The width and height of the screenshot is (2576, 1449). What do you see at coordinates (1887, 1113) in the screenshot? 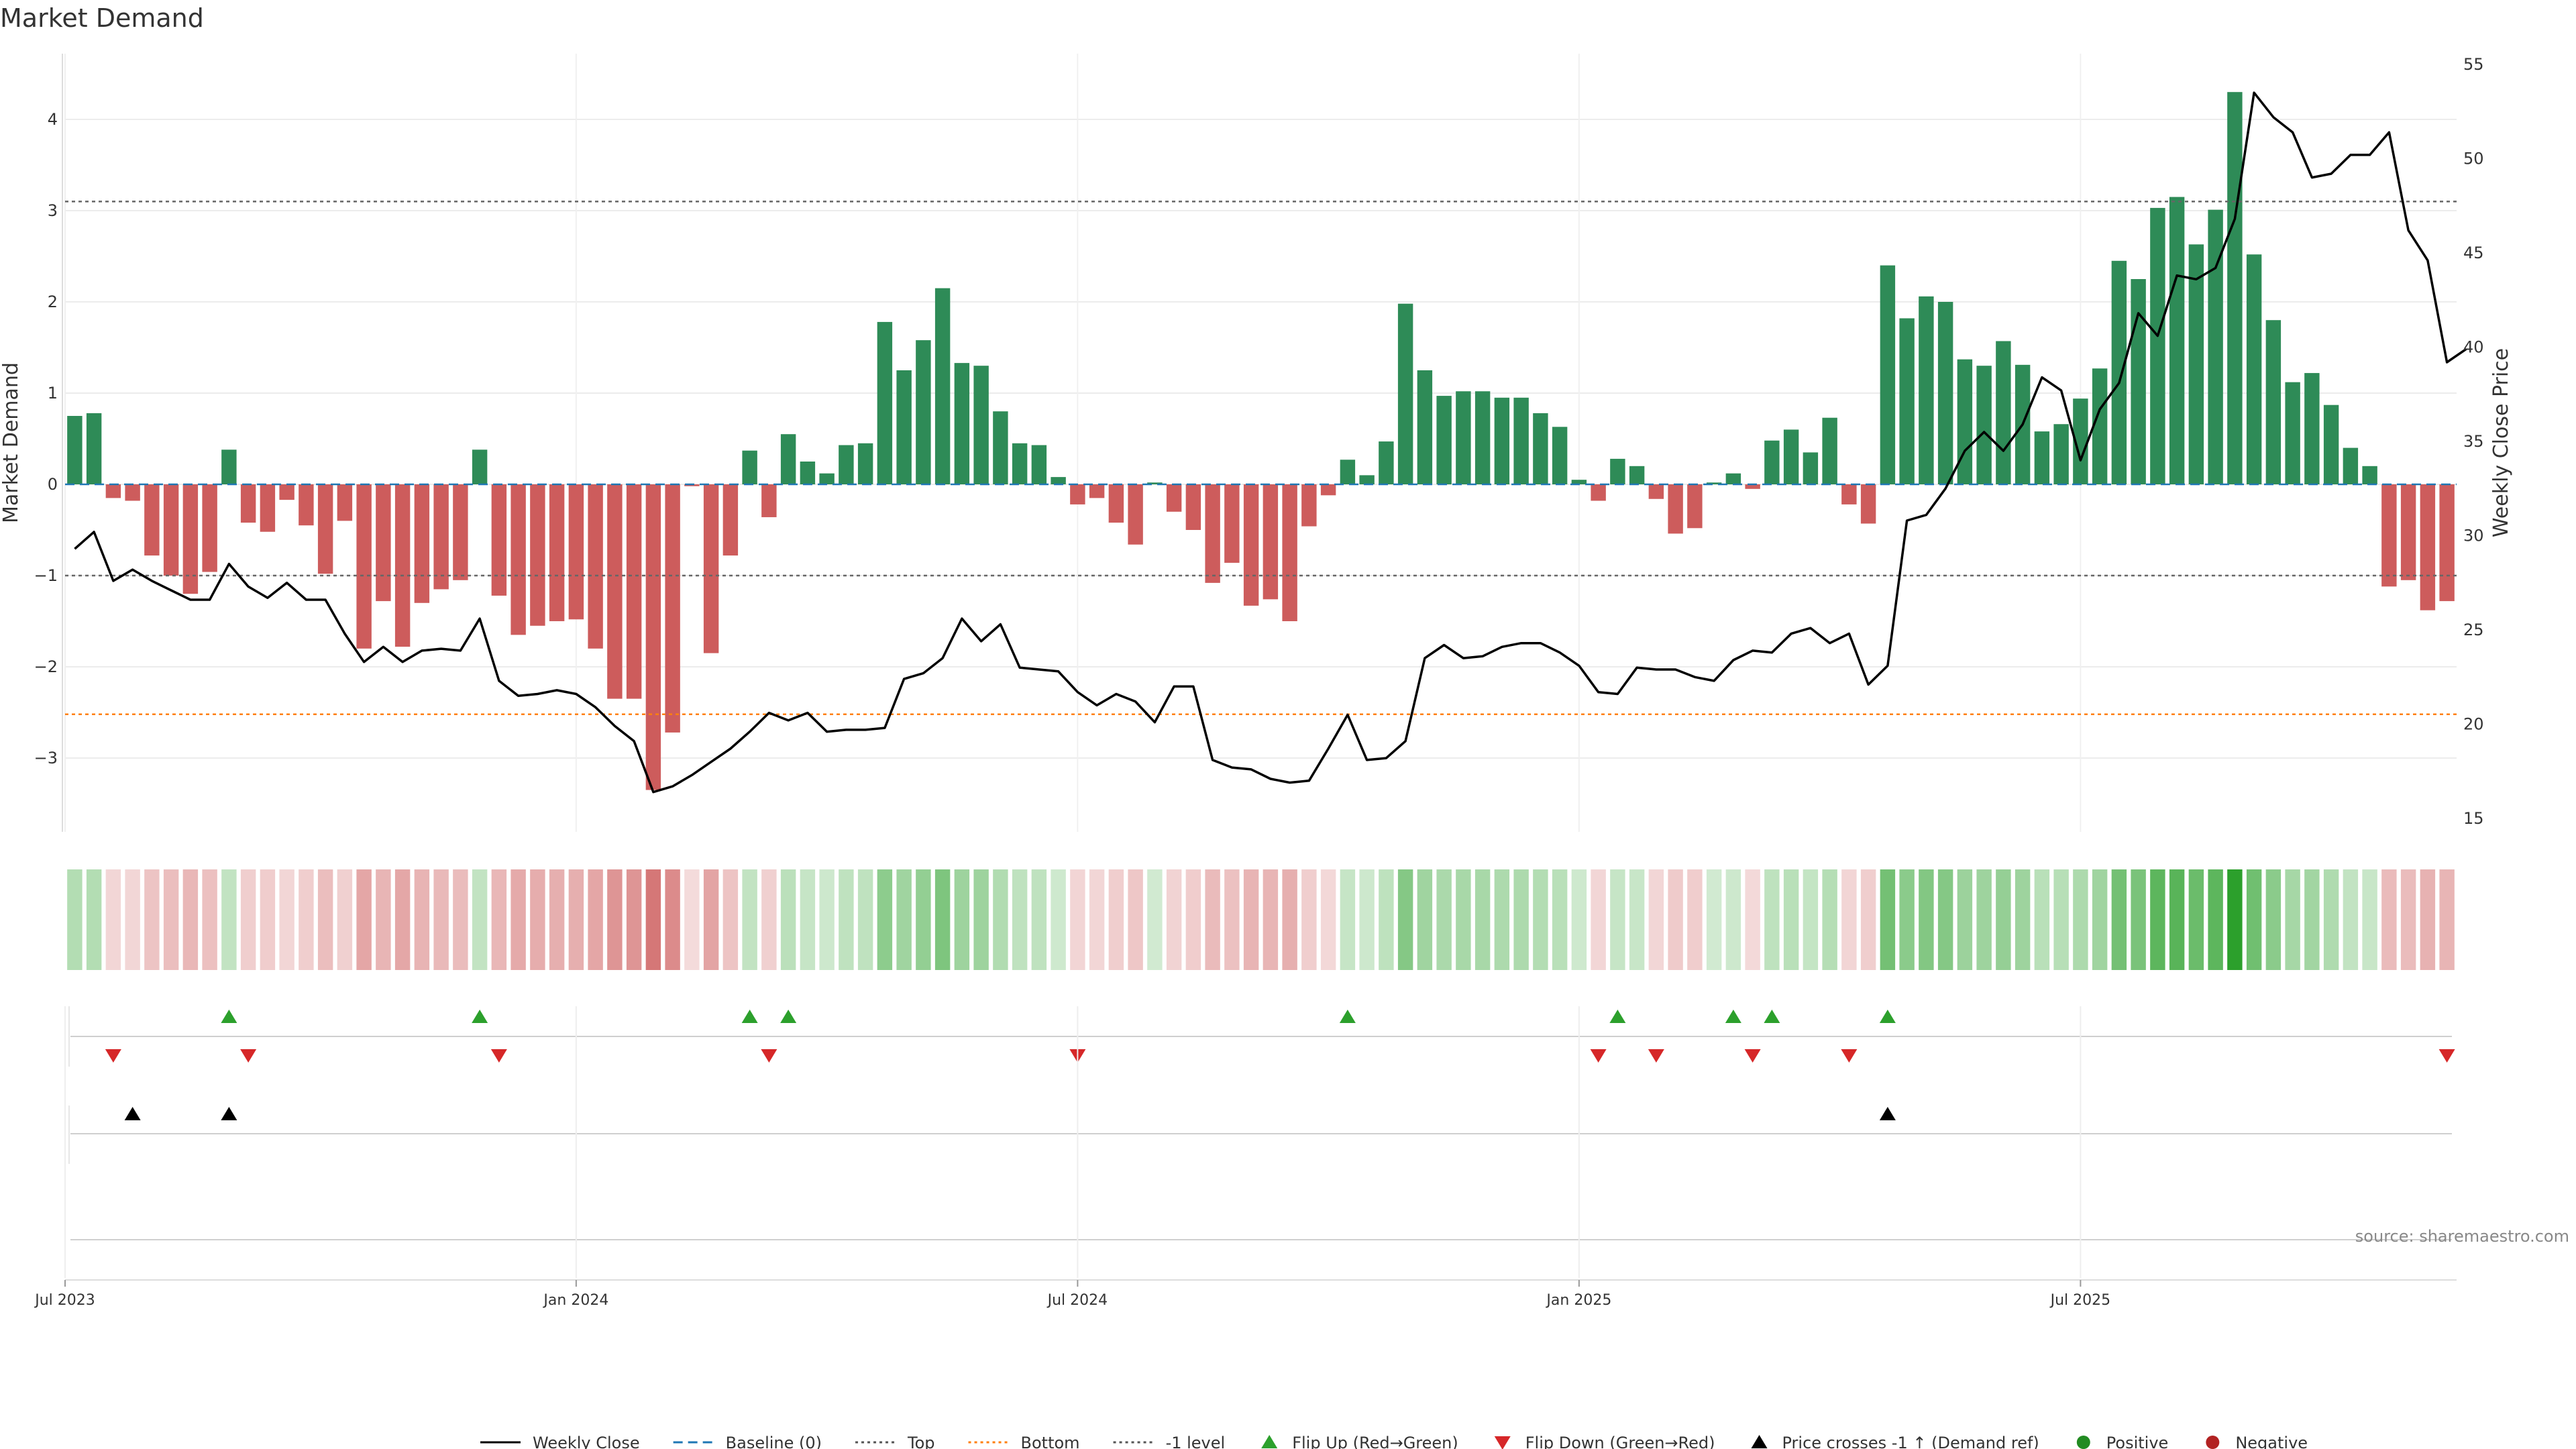
I see `price-cross-marker` at bounding box center [1887, 1113].